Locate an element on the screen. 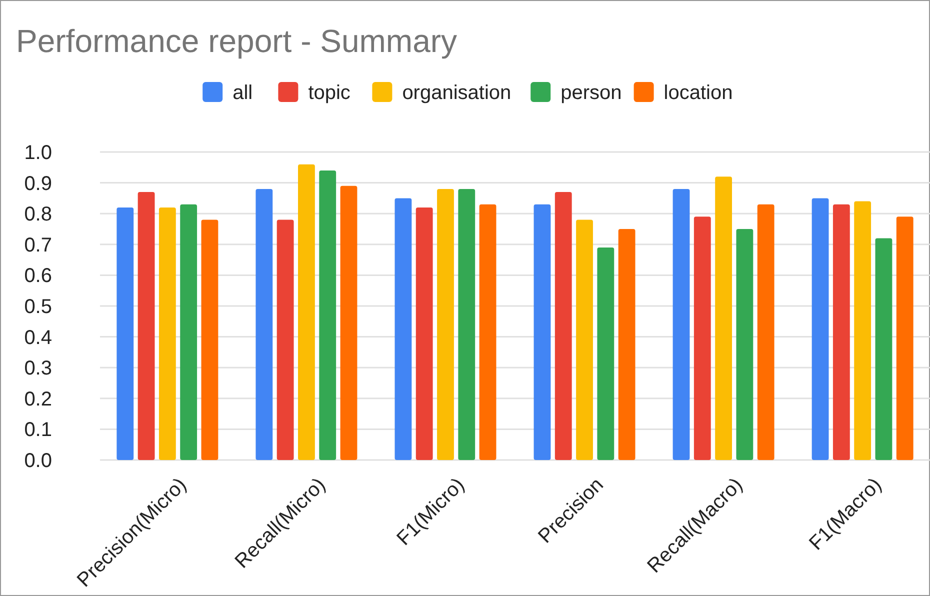 The height and width of the screenshot is (596, 930). legend-label: person is located at coordinates (591, 93).